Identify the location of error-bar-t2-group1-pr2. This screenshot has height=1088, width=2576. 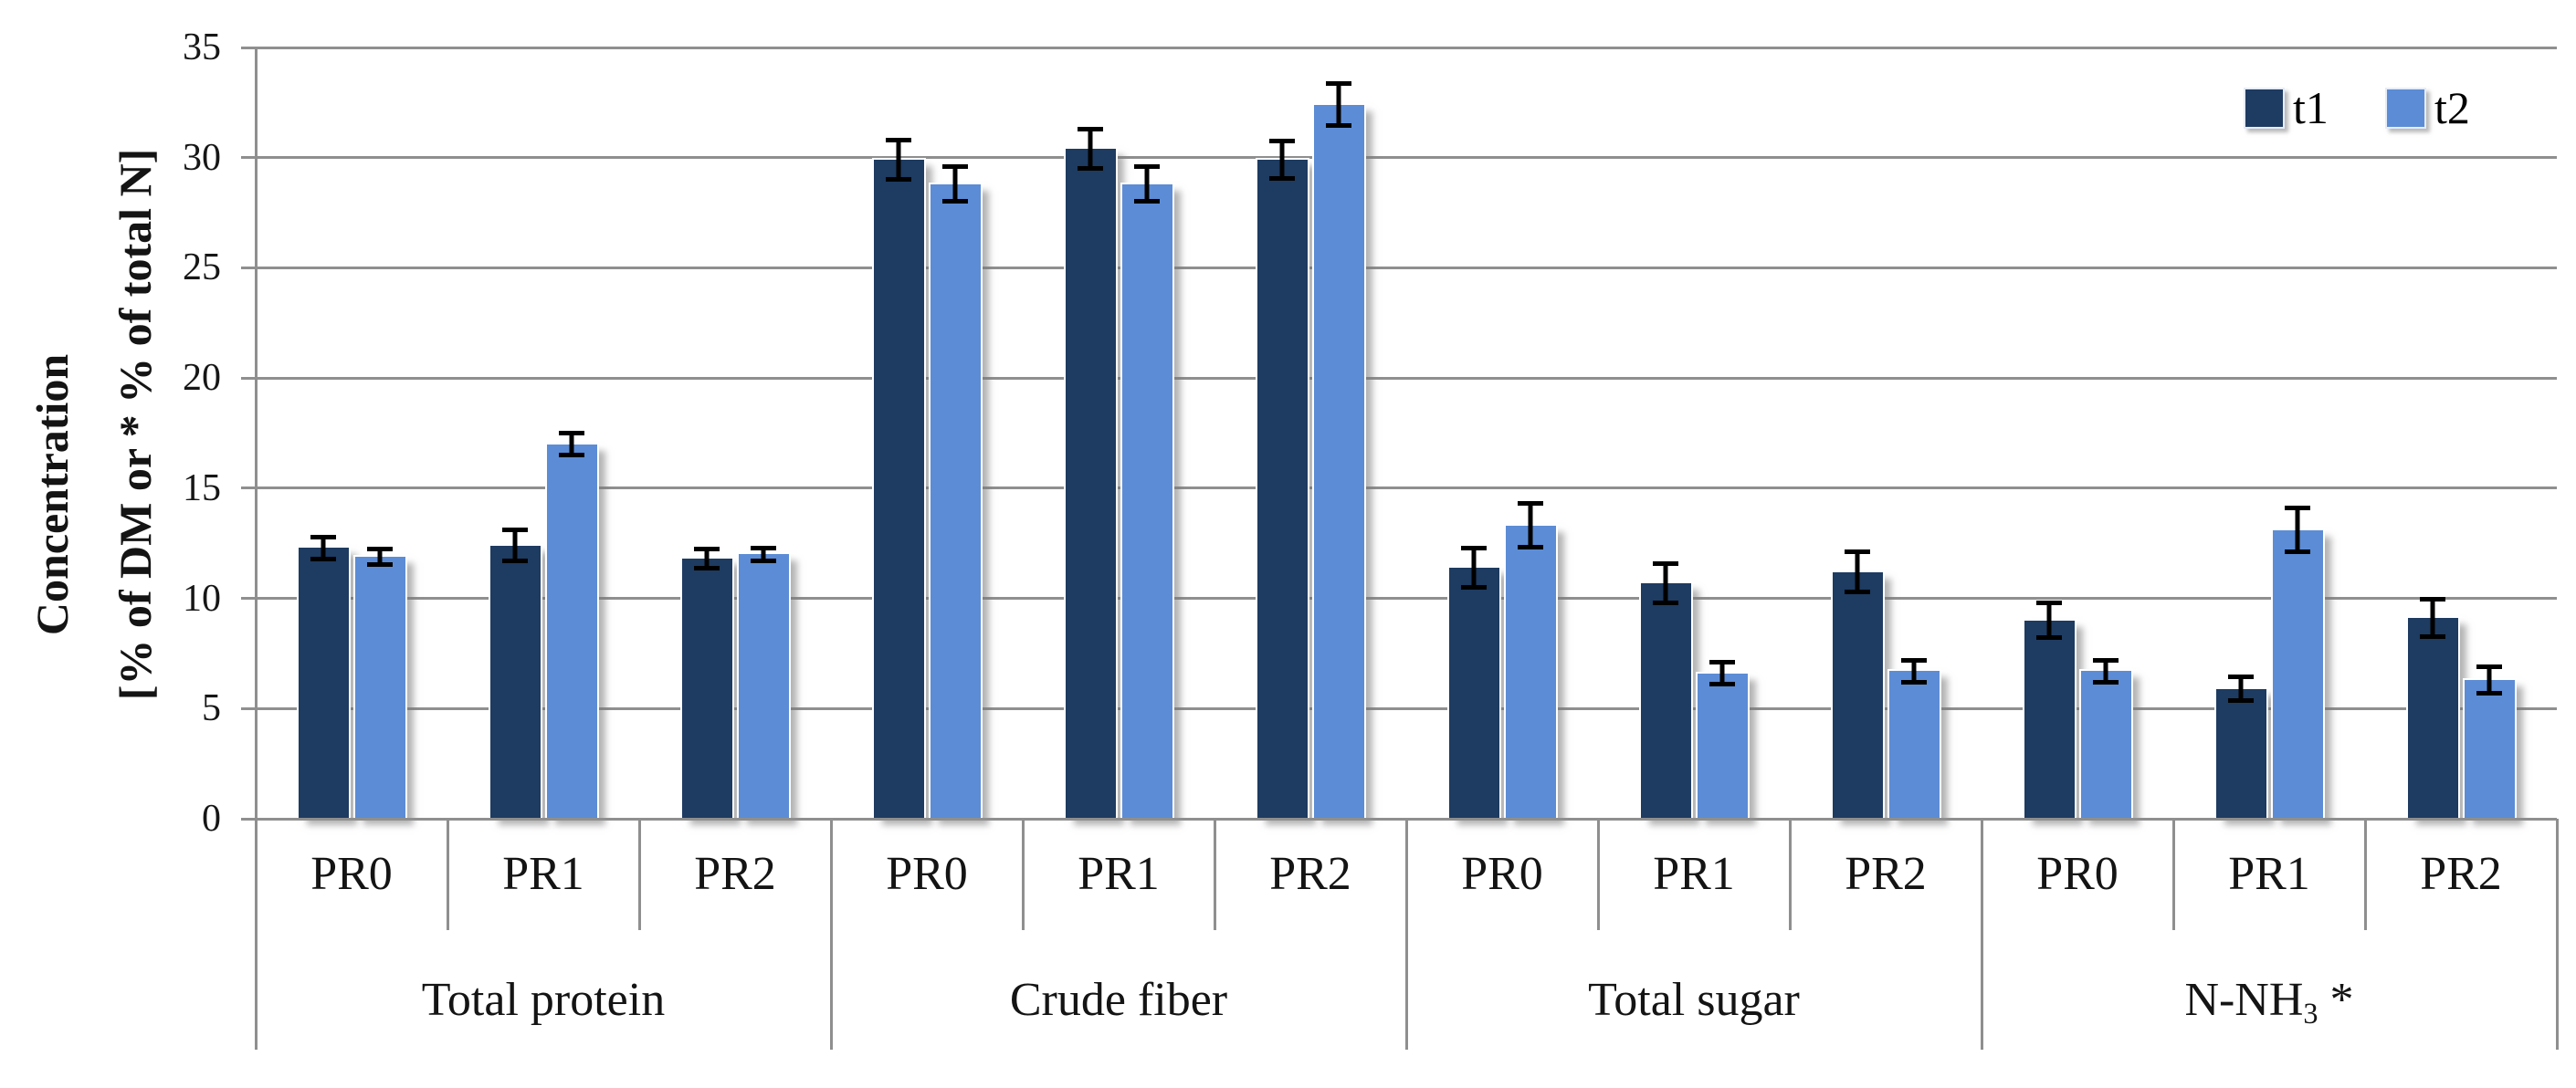
(763, 554).